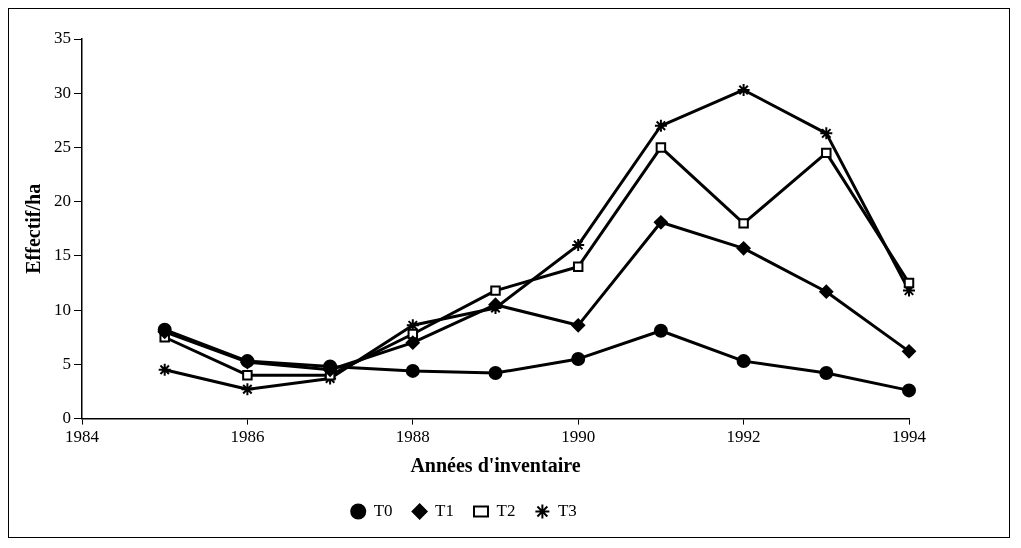  What do you see at coordinates (495, 465) in the screenshot?
I see `x-axis-title: Années d'inventaire` at bounding box center [495, 465].